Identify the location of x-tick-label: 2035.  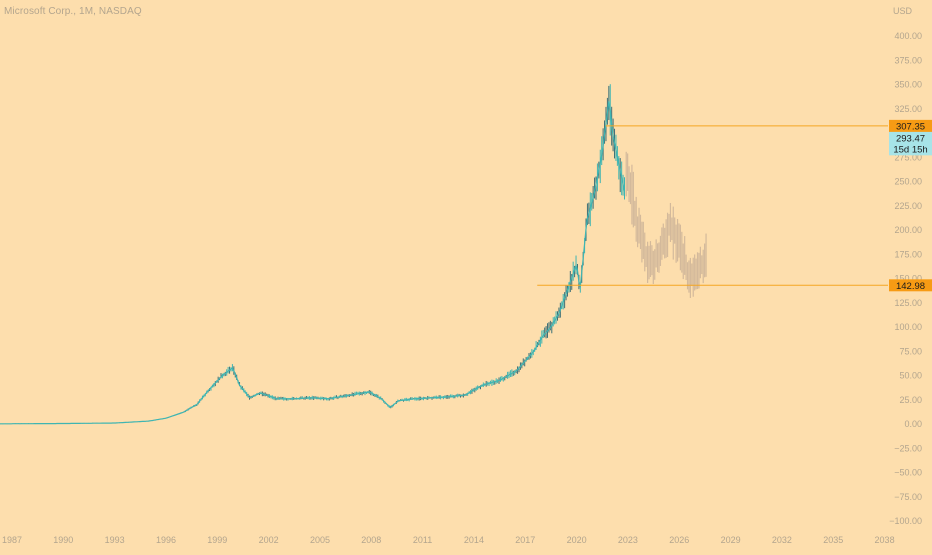
(833, 540).